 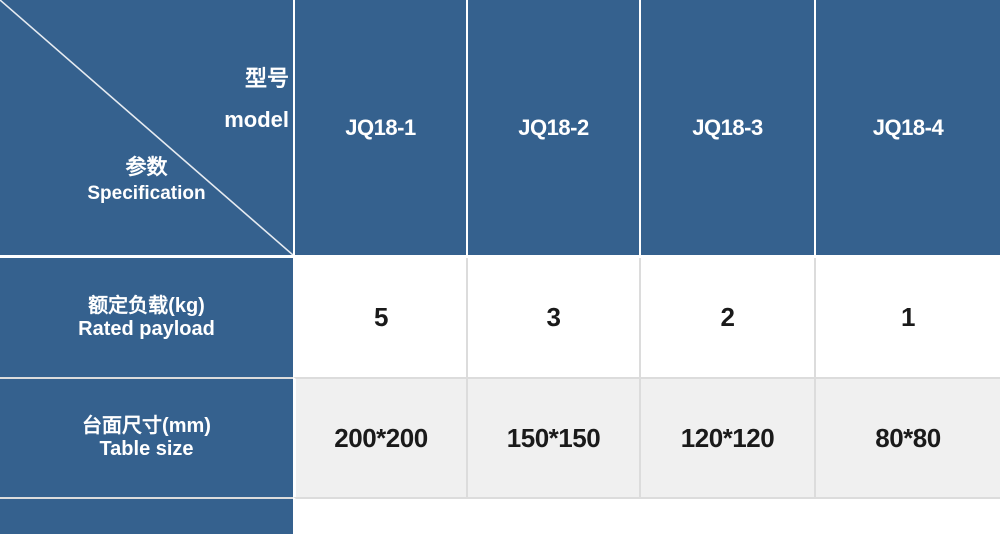 I want to click on value-cell: 3, so click(x=552, y=317).